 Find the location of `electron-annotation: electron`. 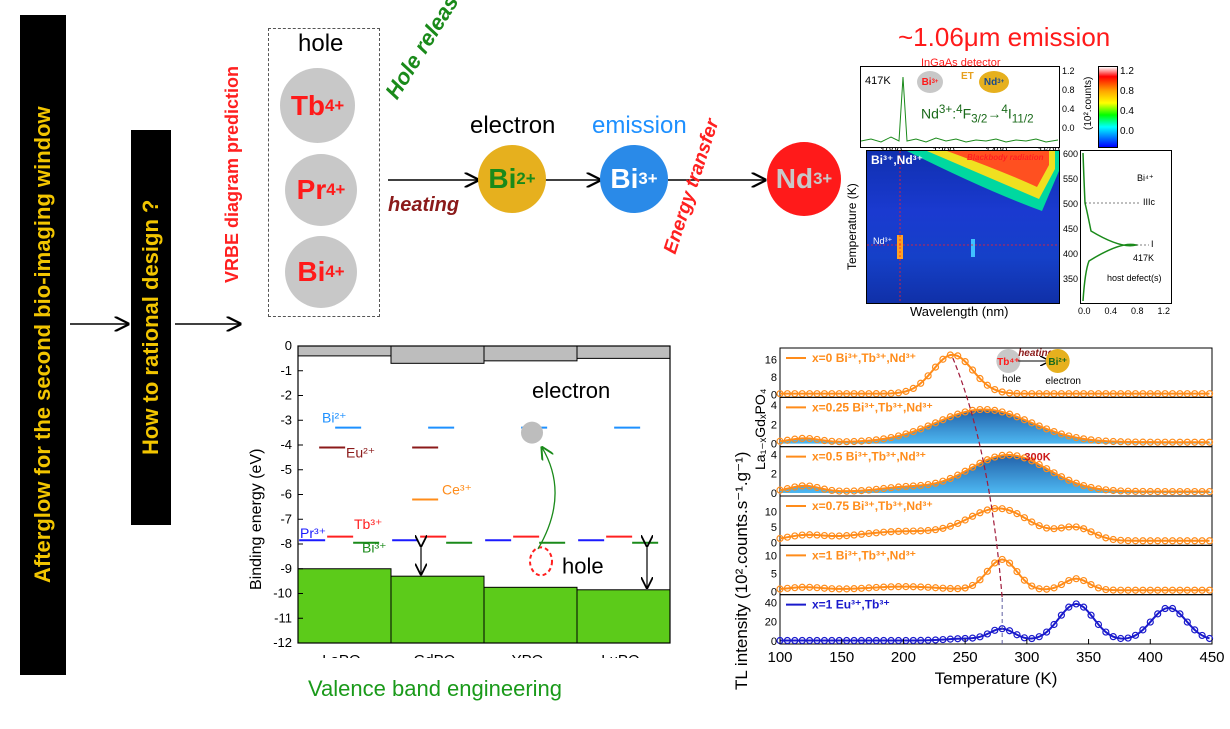

electron-annotation: electron is located at coordinates (571, 390).